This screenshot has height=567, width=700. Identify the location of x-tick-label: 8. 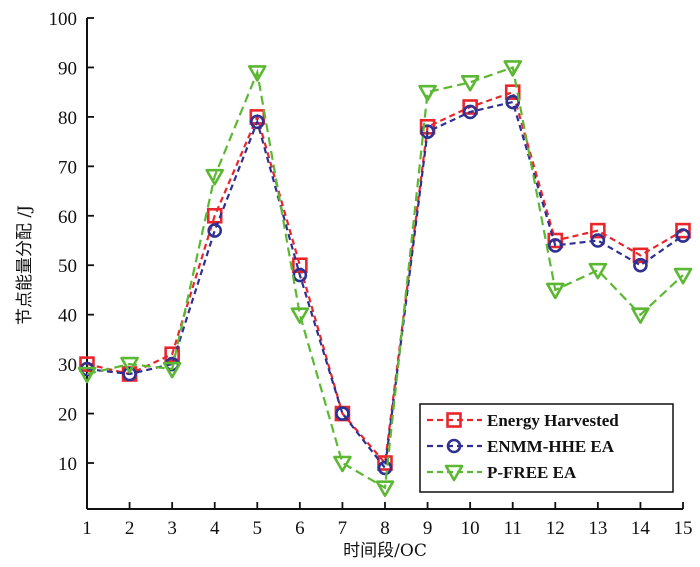
(385, 528).